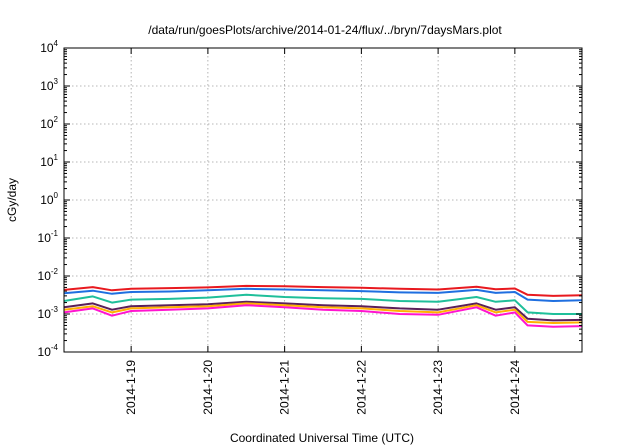 The width and height of the screenshot is (640, 448). I want to click on x-tick-label: 2014-1-19, so click(131, 387).